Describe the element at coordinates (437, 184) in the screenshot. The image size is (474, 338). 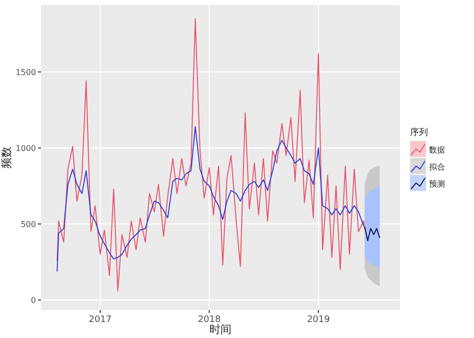
I see `legend-label: 预测` at that location.